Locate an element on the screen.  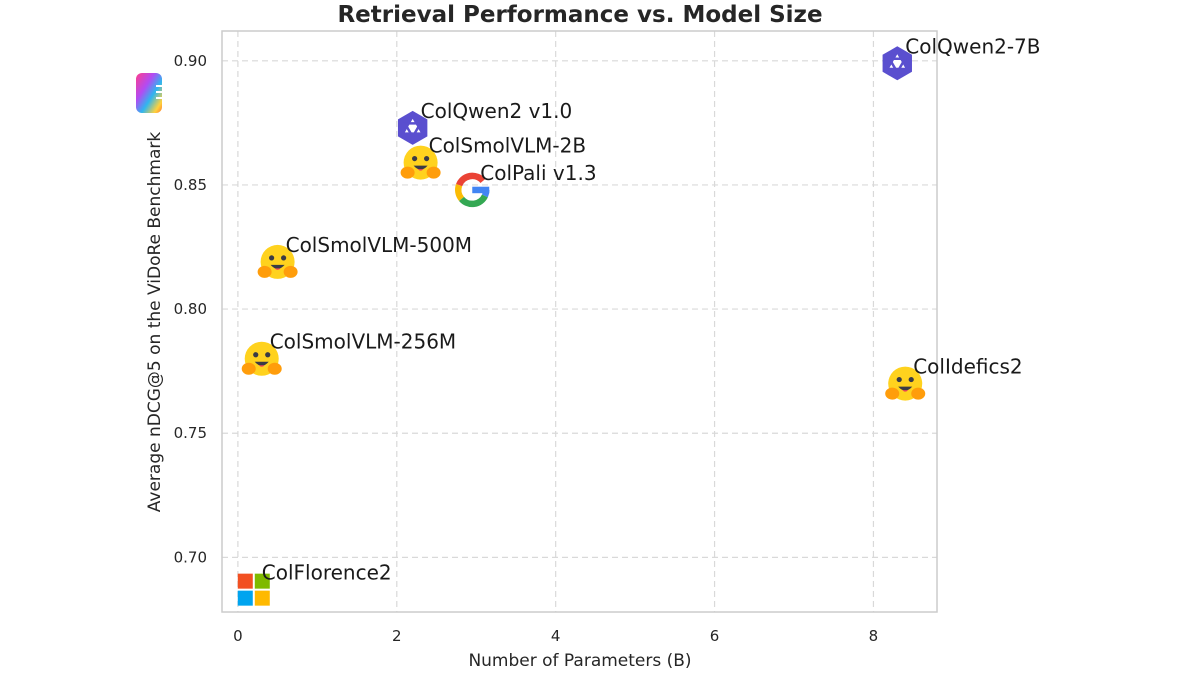
google-icon is located at coordinates (472, 190).